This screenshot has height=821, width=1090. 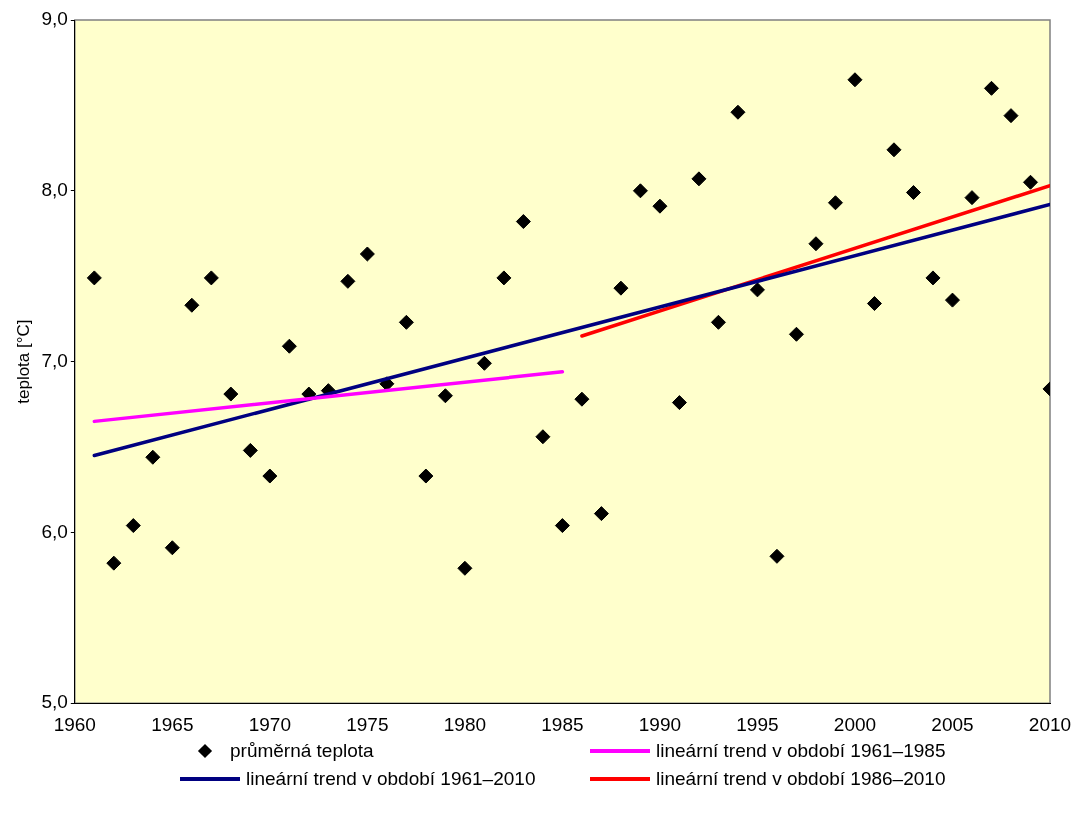 I want to click on y-tick-label: 8,0, so click(x=54, y=190).